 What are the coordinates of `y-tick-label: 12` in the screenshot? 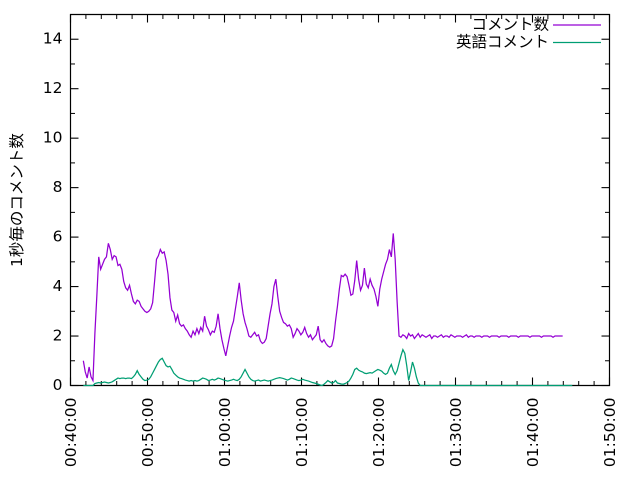 It's located at (53, 88).